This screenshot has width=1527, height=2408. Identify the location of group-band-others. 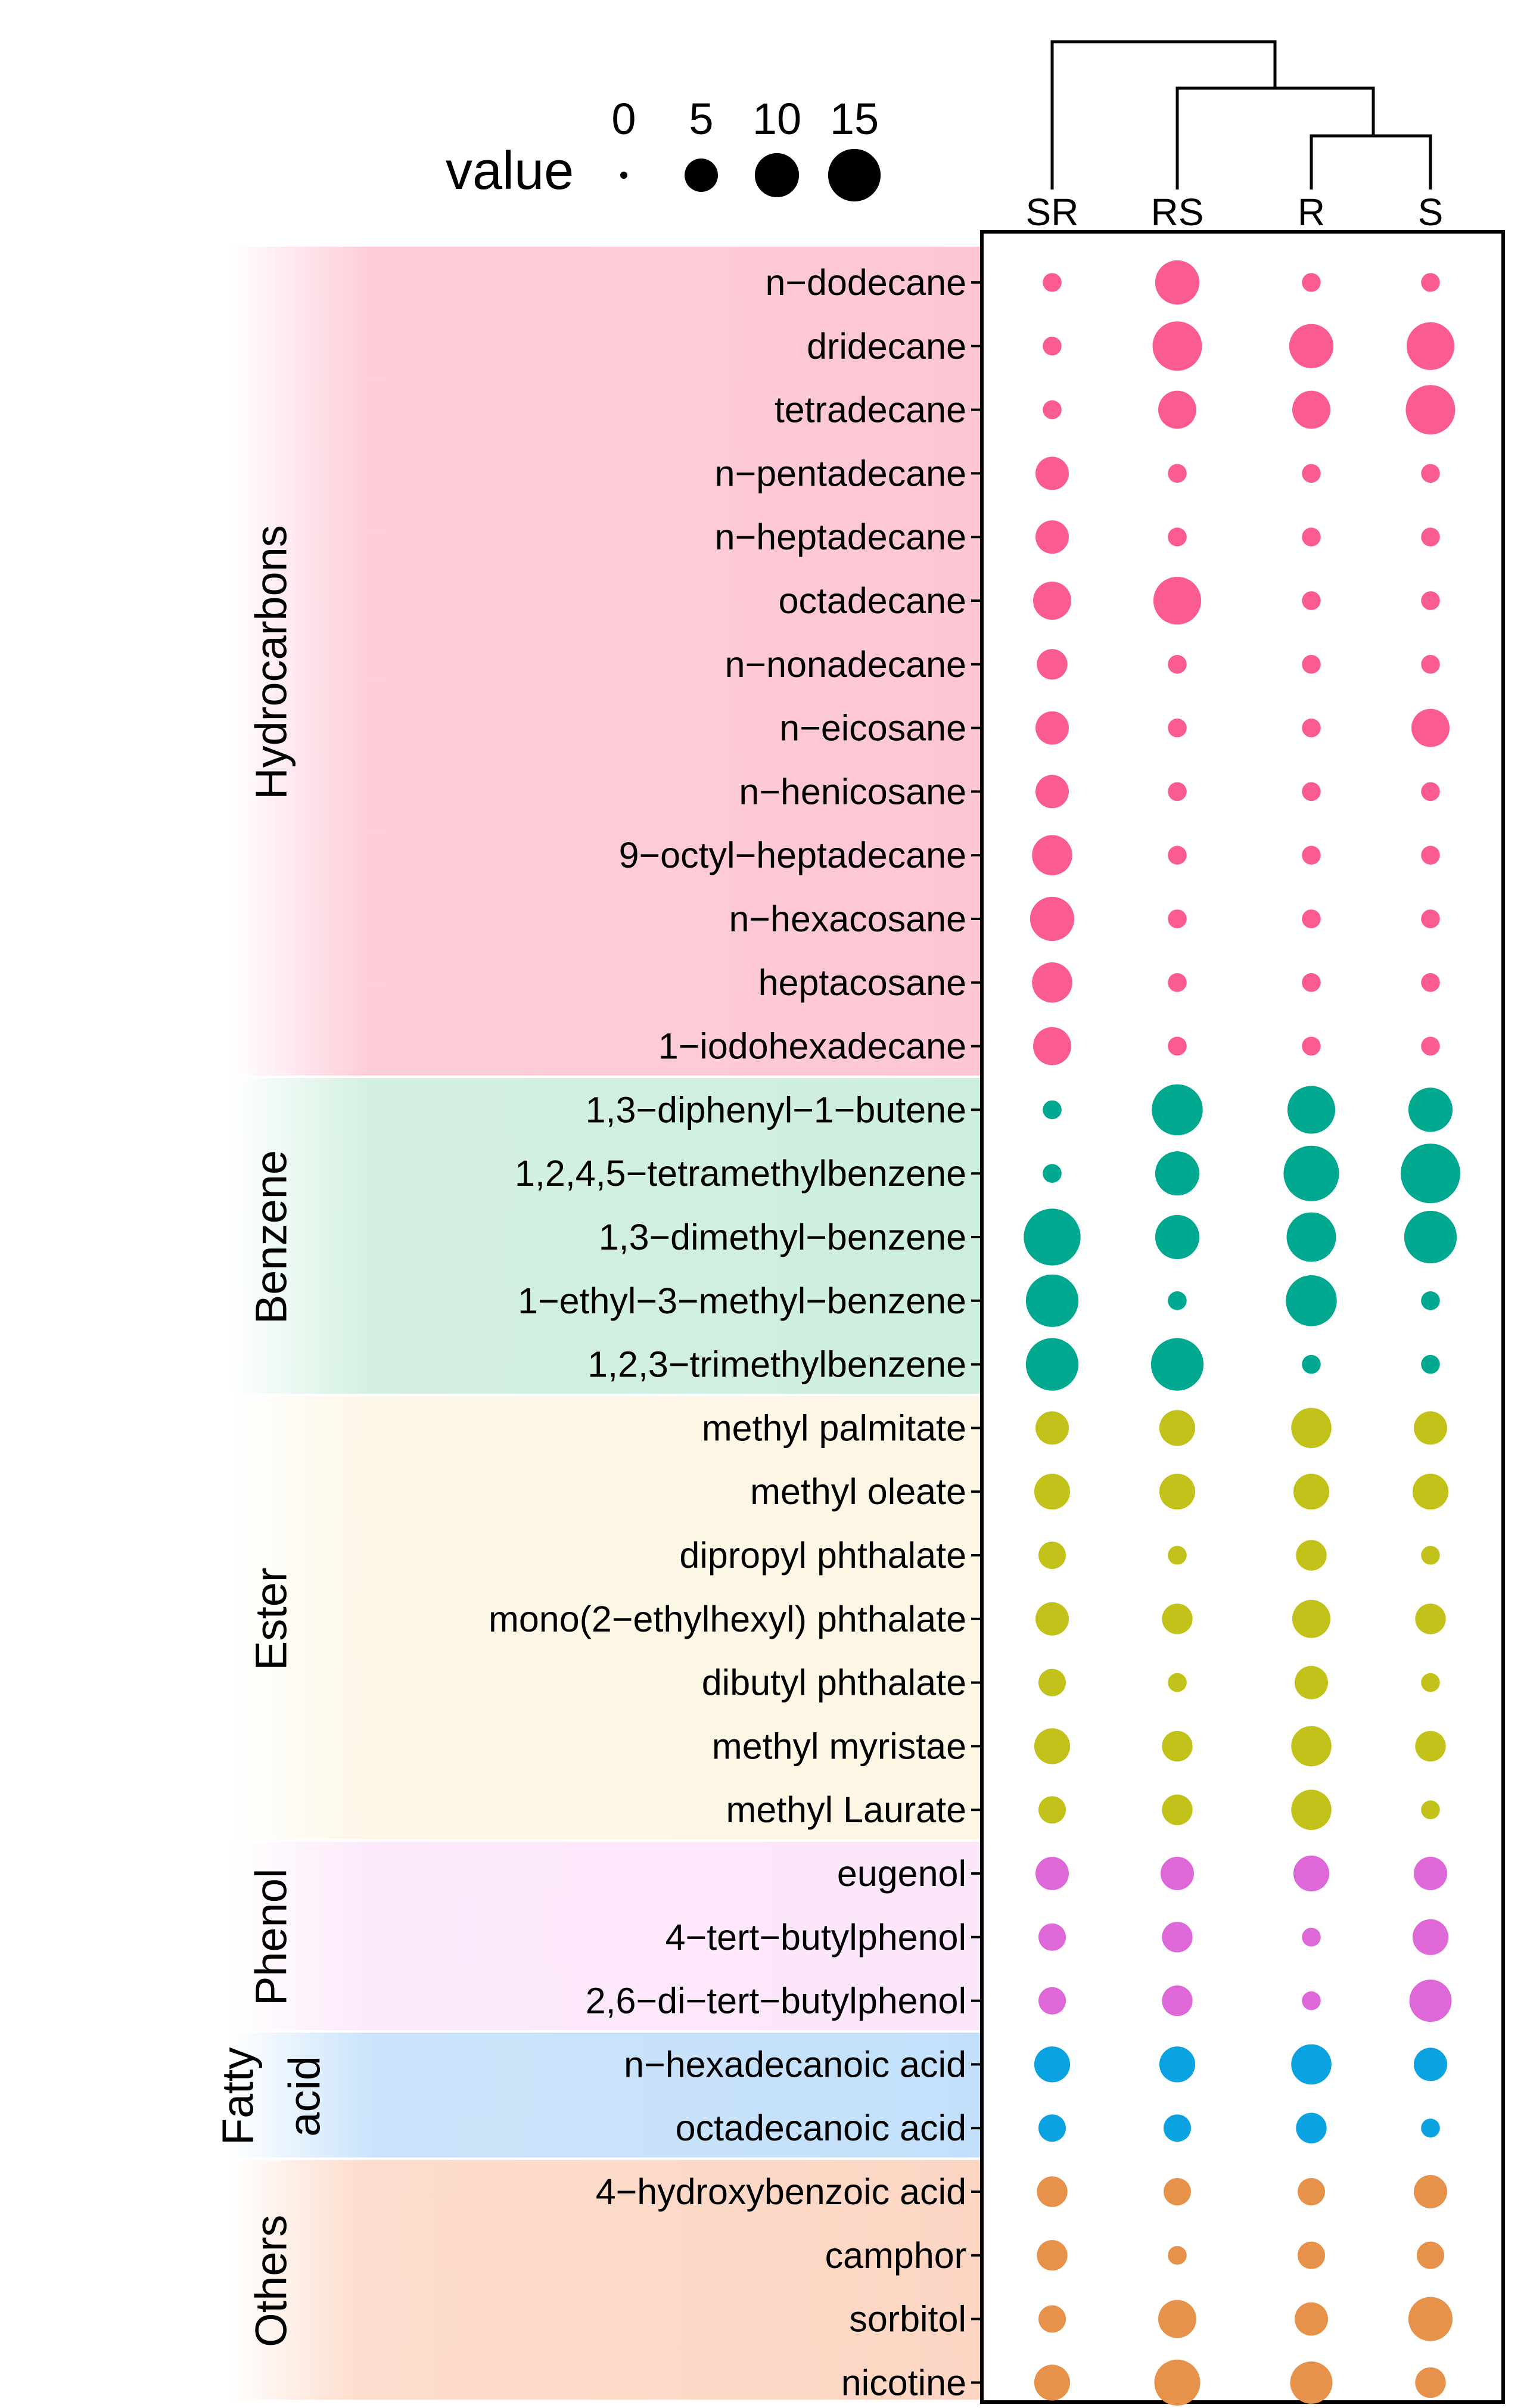
(605, 2280).